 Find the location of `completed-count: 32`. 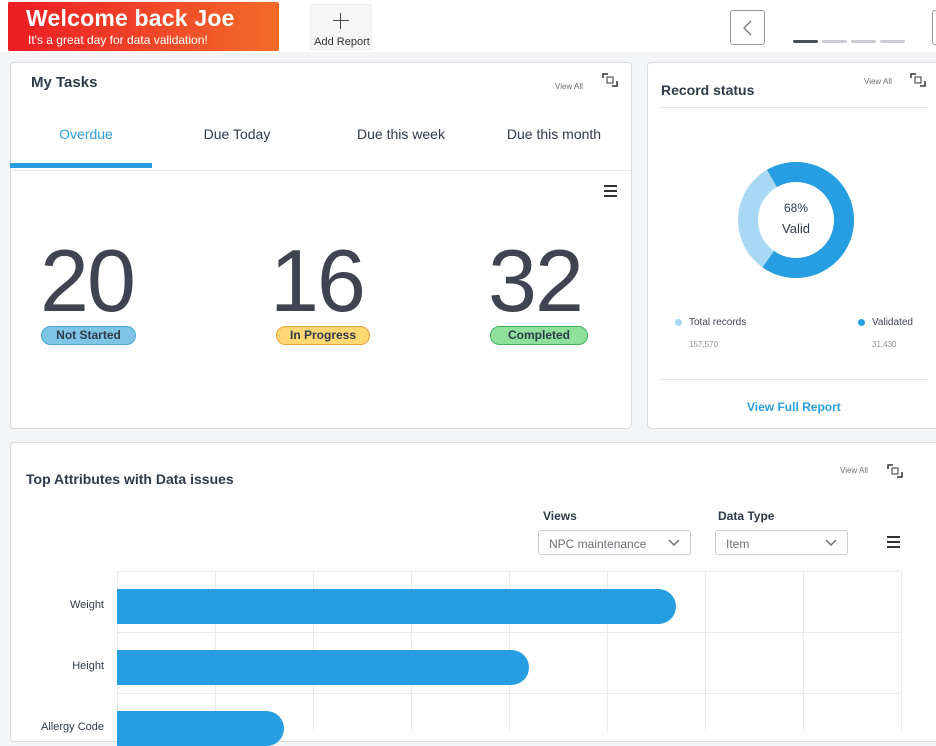

completed-count: 32 is located at coordinates (536, 280).